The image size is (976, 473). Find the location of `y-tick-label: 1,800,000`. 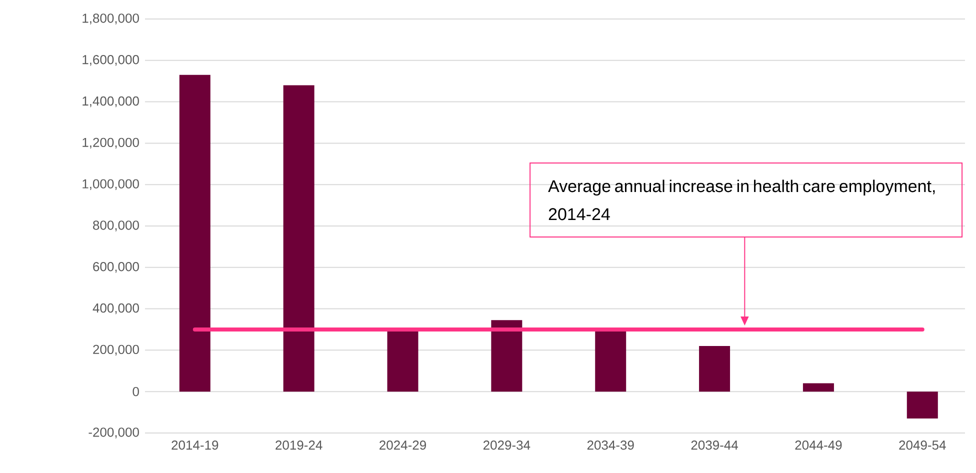

y-tick-label: 1,800,000 is located at coordinates (110, 19).